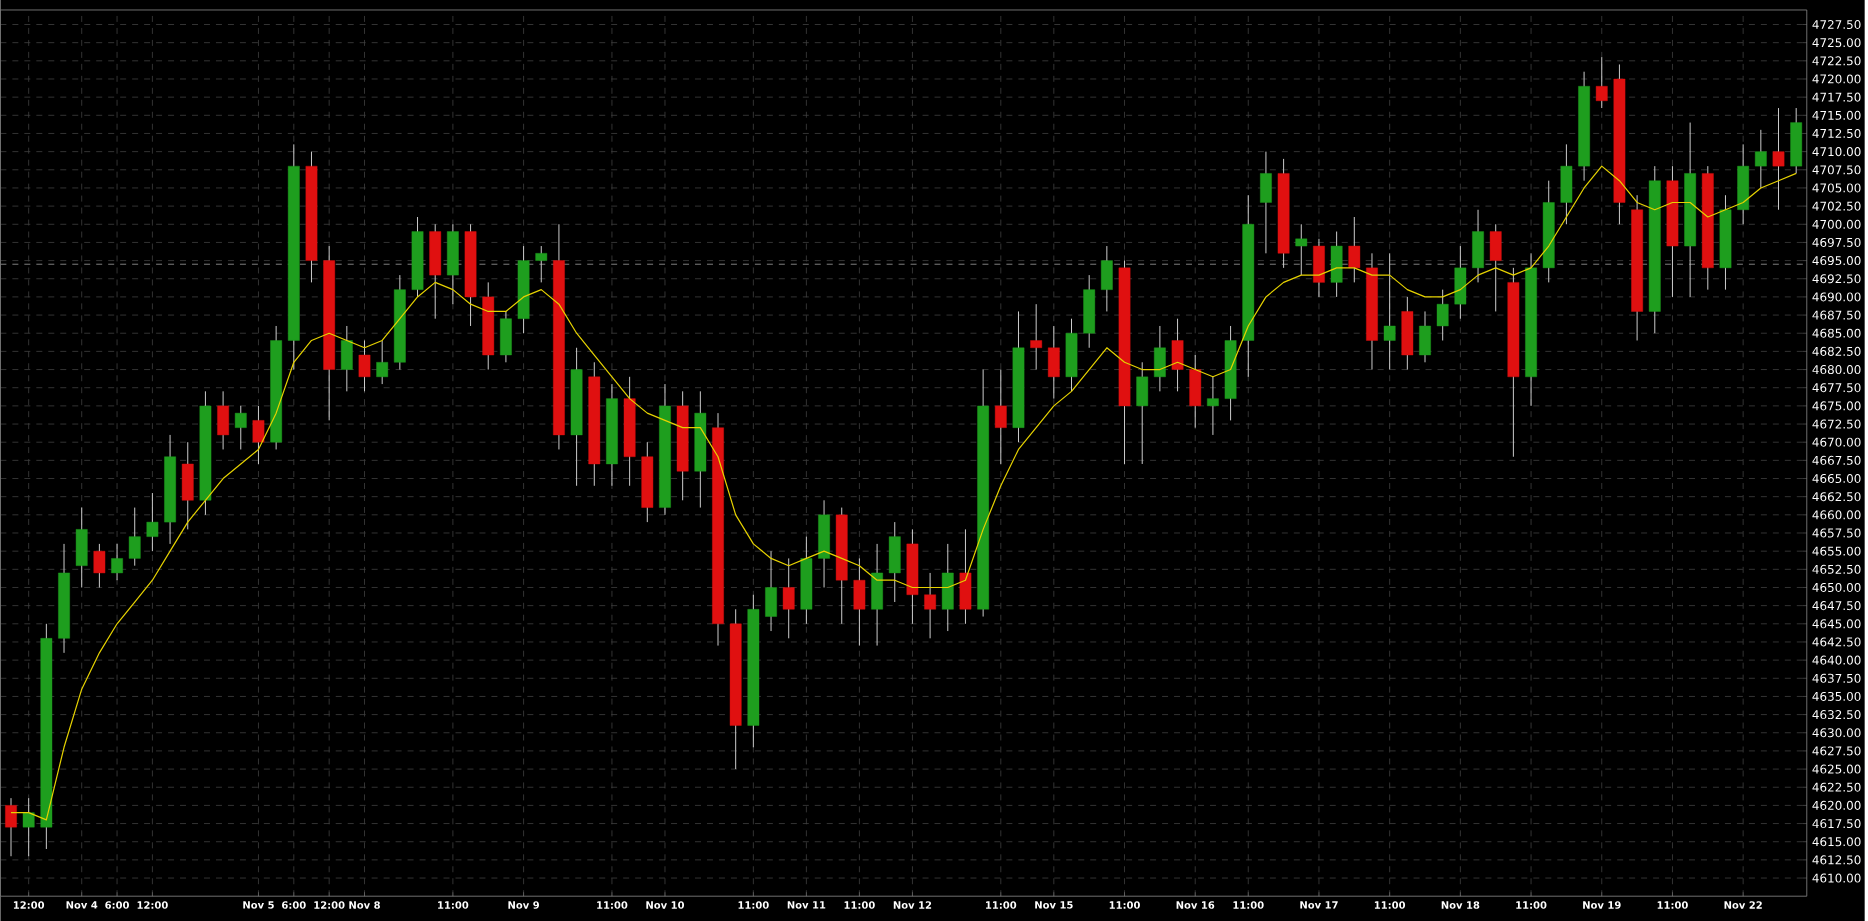  What do you see at coordinates (1836, 279) in the screenshot?
I see `y-tick-label: 4692.50` at bounding box center [1836, 279].